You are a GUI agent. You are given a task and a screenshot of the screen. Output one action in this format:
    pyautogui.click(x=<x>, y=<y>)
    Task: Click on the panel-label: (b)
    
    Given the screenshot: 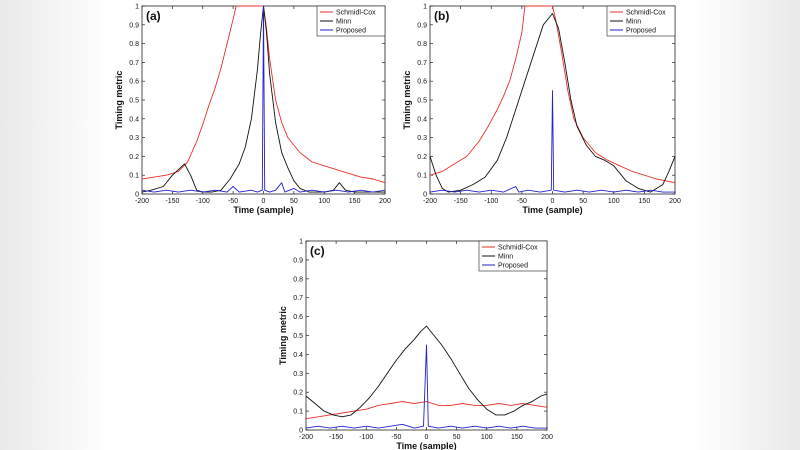 What is the action you would take?
    pyautogui.click(x=441, y=16)
    